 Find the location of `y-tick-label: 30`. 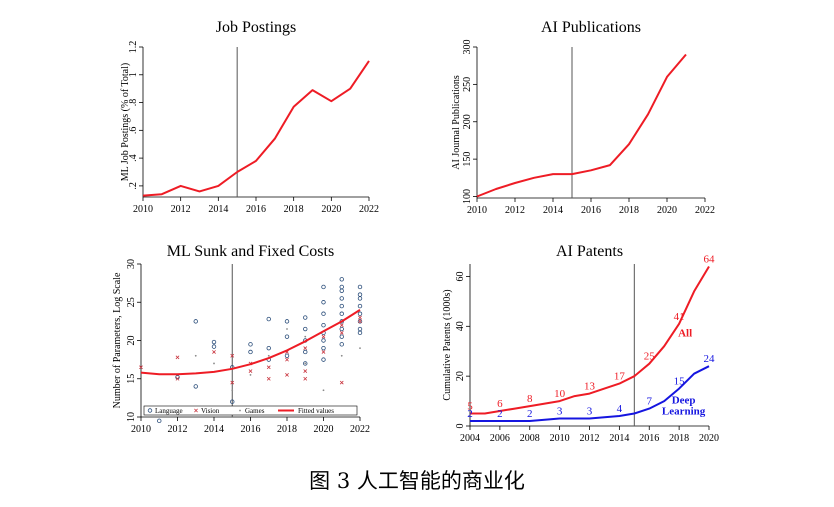

y-tick-label: 30 is located at coordinates (131, 264).